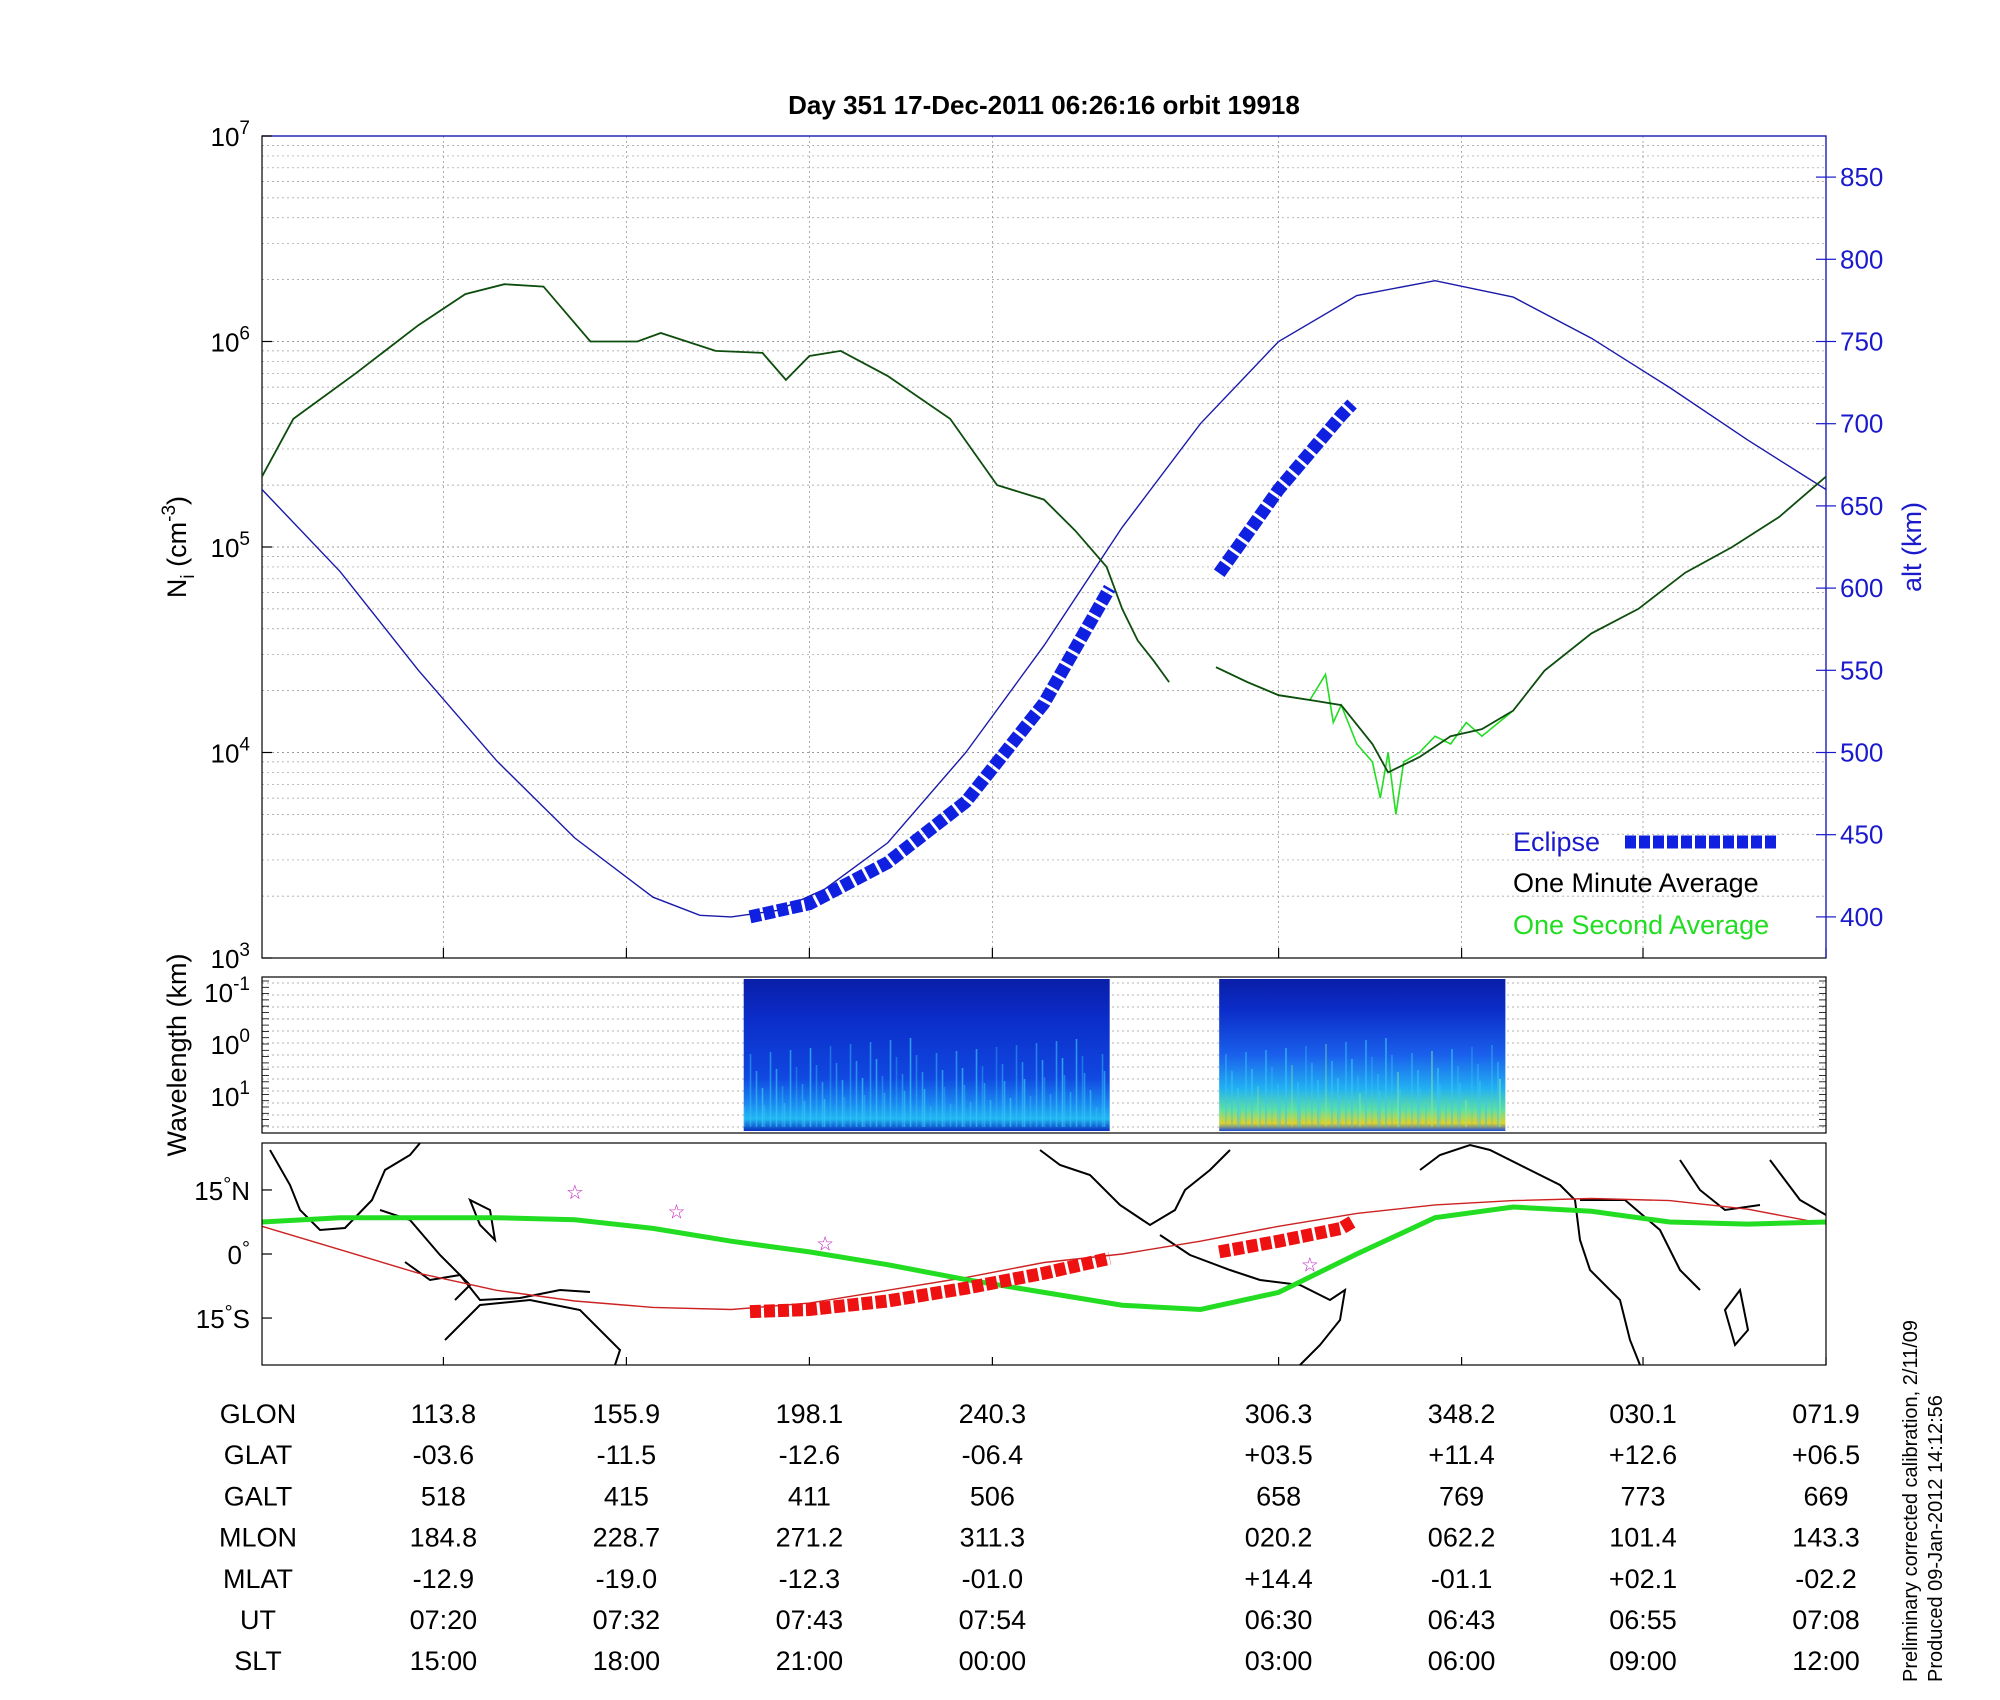  I want to click on table-cell: 506, so click(992, 1496).